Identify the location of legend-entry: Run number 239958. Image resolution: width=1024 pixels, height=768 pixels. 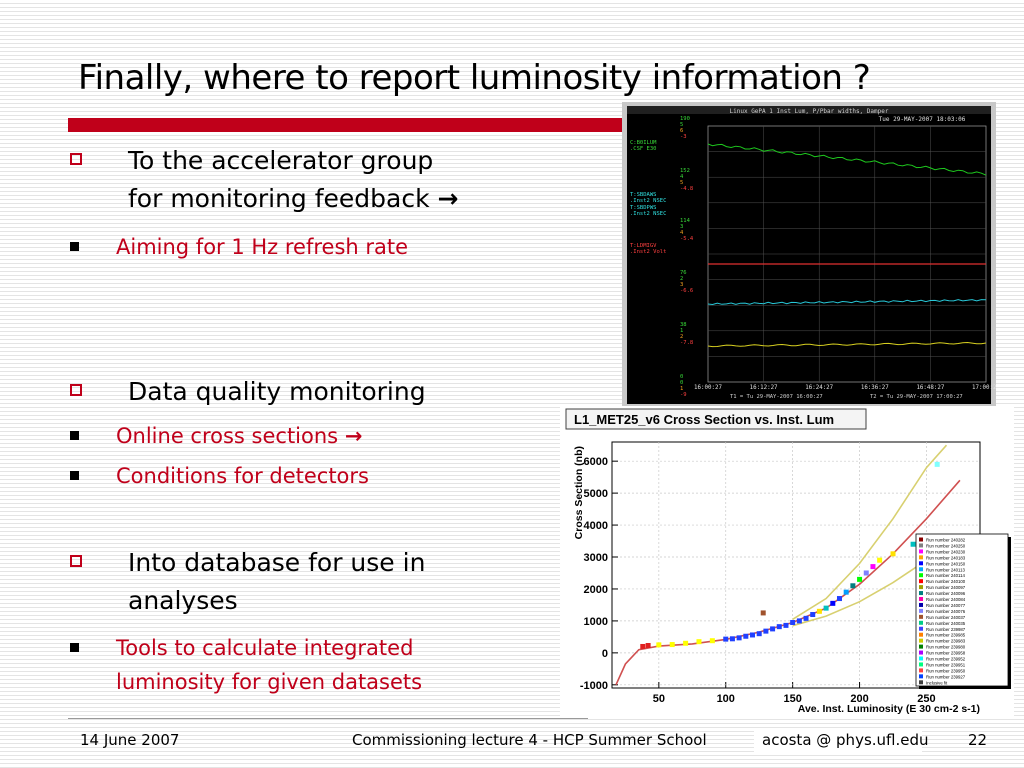
(946, 653).